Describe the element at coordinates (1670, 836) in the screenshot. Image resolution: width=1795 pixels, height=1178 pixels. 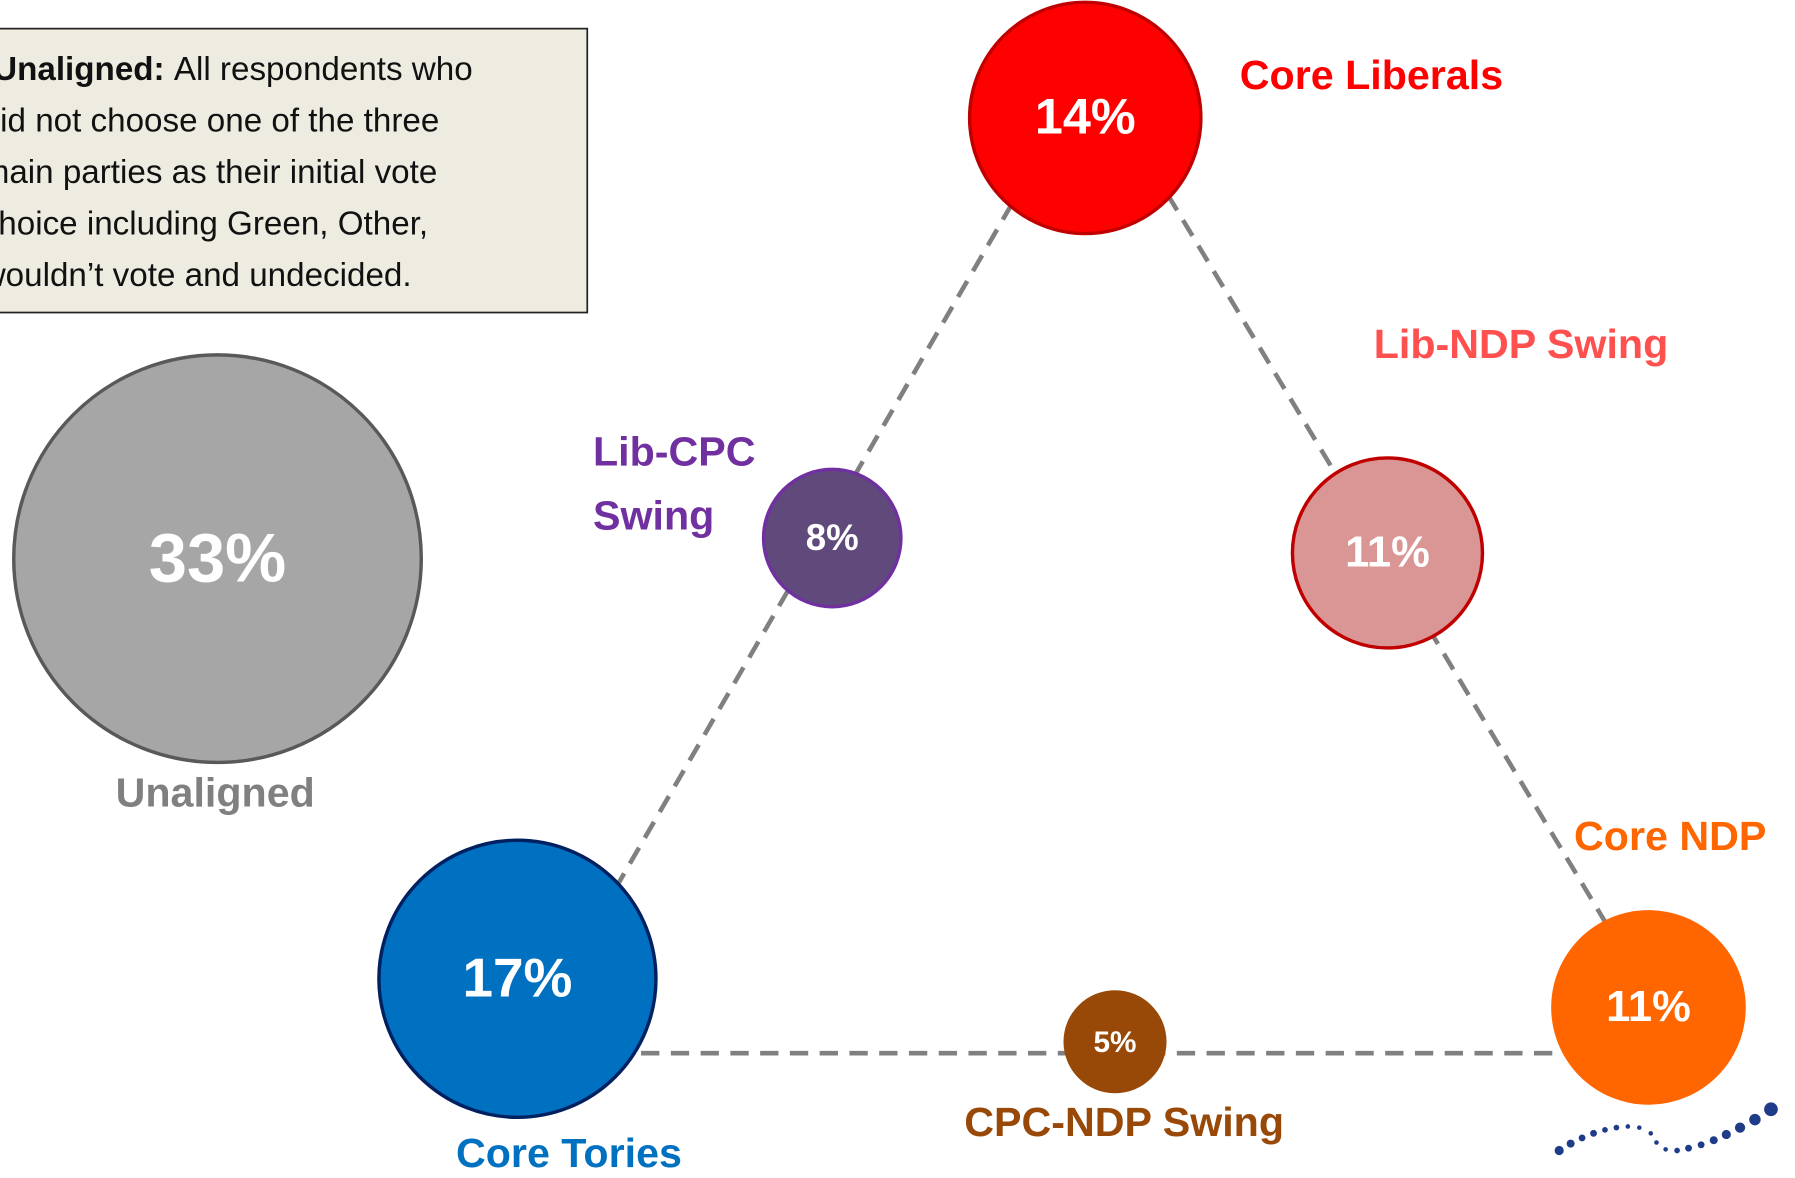
I see `bubble-label: Core NDP` at that location.